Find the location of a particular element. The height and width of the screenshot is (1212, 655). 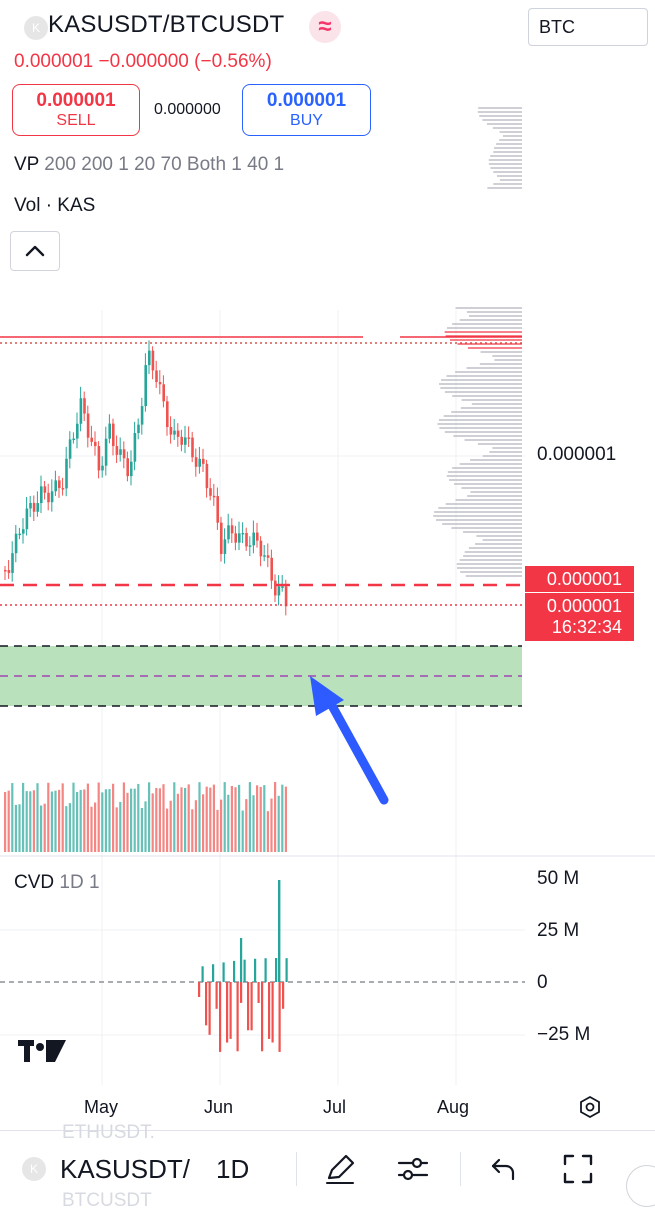

indicators-button is located at coordinates (413, 1169).